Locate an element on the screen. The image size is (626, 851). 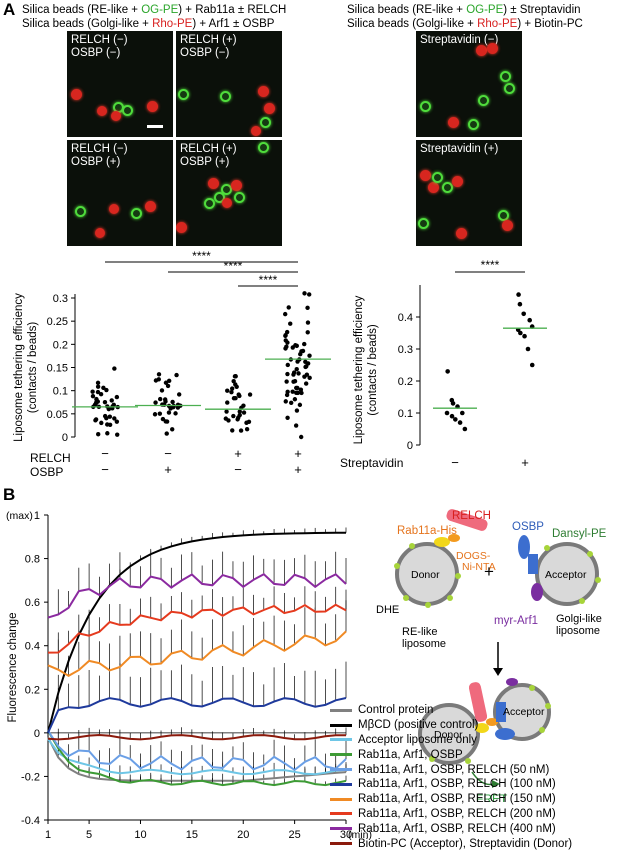
relch-label: RELCH is located at coordinates (471, 516).